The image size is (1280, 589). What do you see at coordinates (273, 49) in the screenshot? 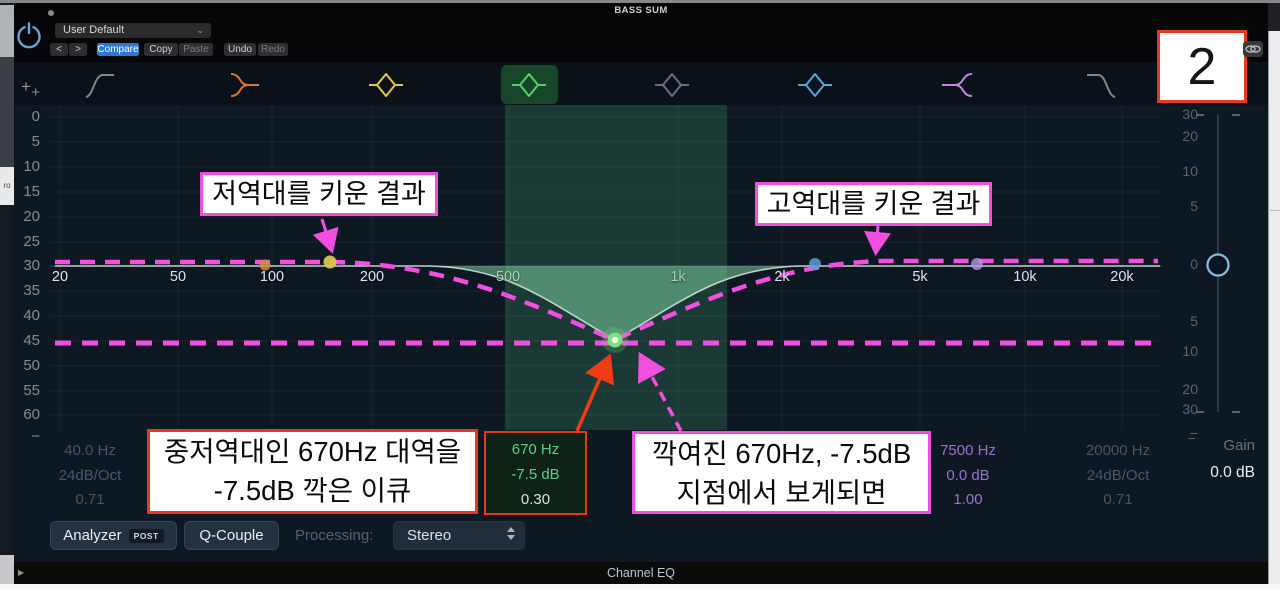
I see `redo-button: Redo` at bounding box center [273, 49].